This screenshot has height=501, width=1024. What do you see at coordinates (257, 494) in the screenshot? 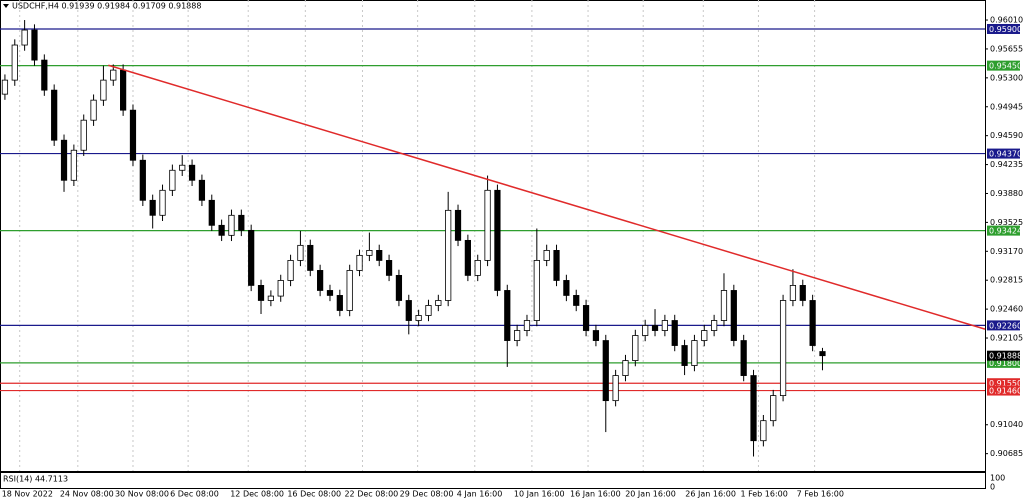
I see `x-tick-label: 12 Dec 08:00` at bounding box center [257, 494].